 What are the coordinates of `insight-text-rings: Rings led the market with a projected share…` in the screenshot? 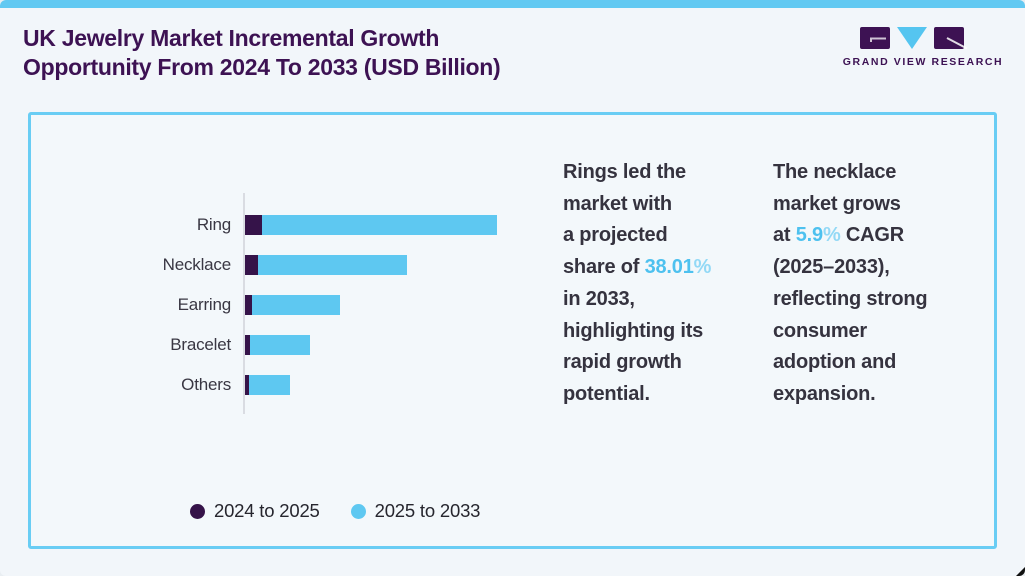 It's located at (658, 284).